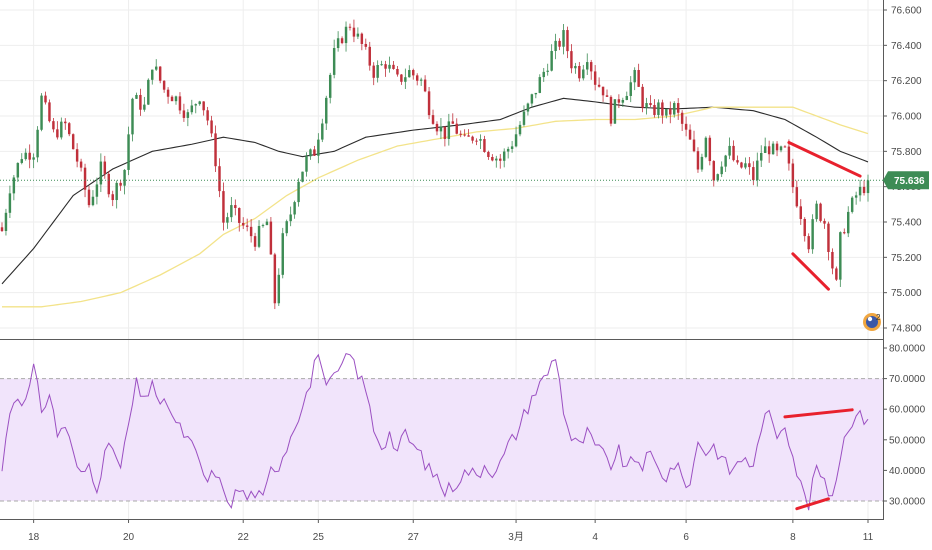 The width and height of the screenshot is (932, 550). What do you see at coordinates (818, 459) in the screenshot?
I see `rsi-trendlines` at bounding box center [818, 459].